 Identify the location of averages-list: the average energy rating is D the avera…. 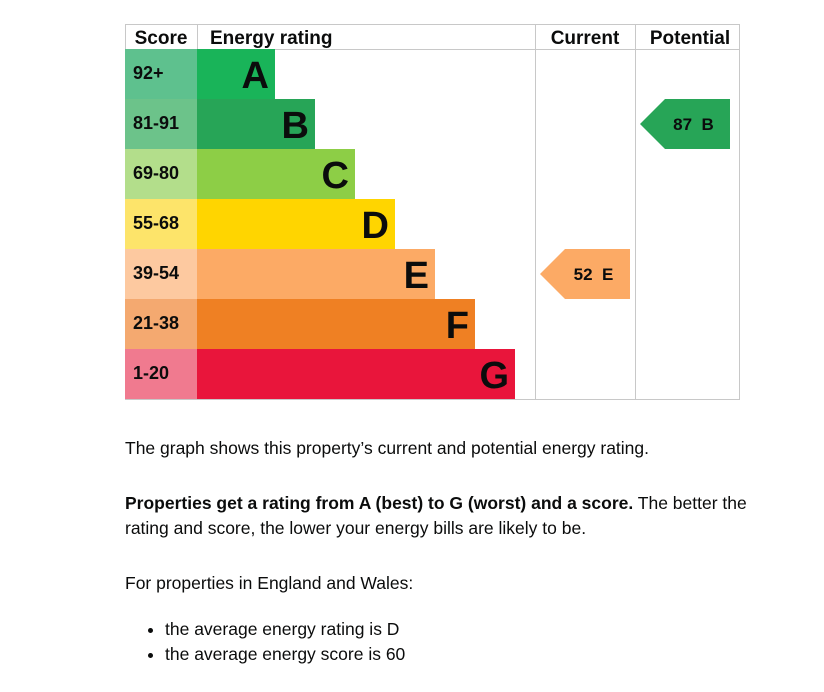
(265, 642).